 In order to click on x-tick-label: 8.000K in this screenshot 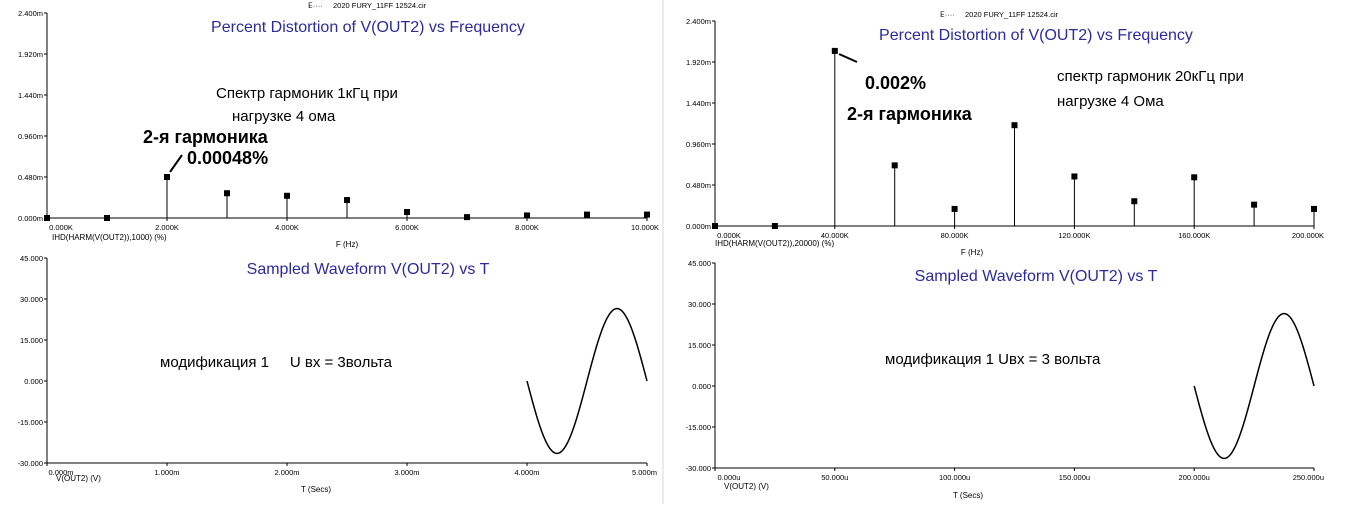, I will do `click(527, 227)`.